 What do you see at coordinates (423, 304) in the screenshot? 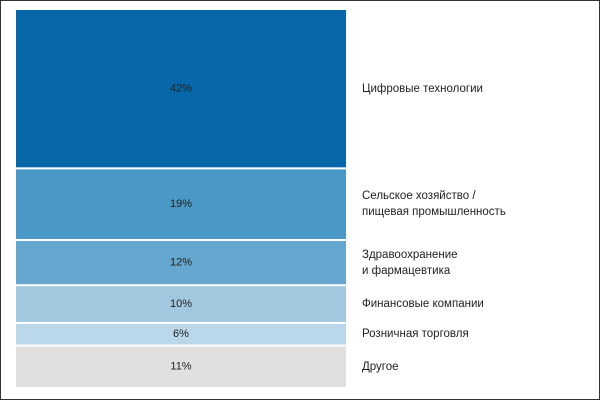
I see `category-label: Финансовые компании` at bounding box center [423, 304].